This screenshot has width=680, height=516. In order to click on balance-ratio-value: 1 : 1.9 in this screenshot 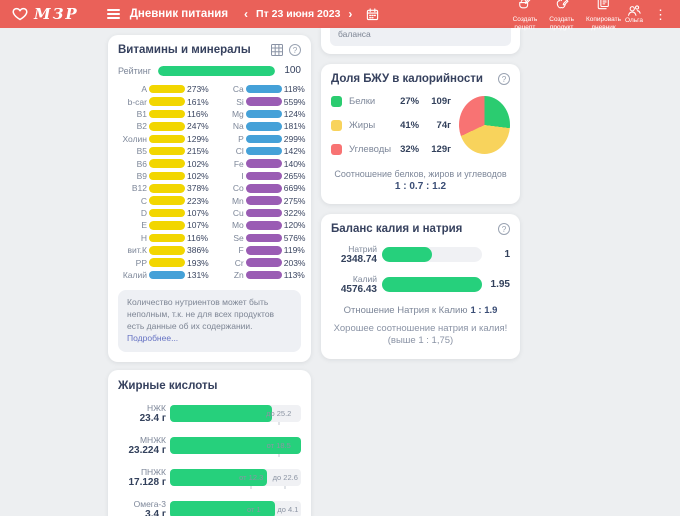, I will do `click(484, 310)`.